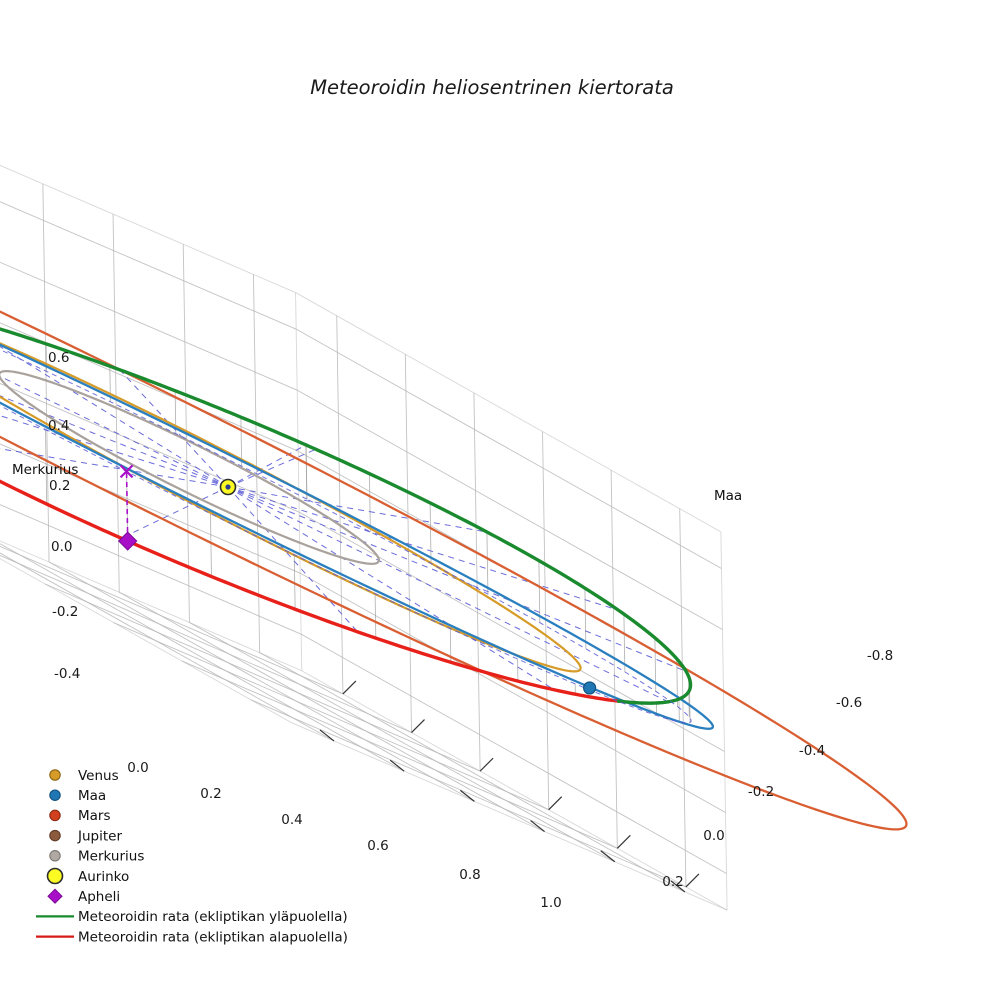  Describe the element at coordinates (469, 875) in the screenshot. I see `x-tick-label: 0.8` at that location.